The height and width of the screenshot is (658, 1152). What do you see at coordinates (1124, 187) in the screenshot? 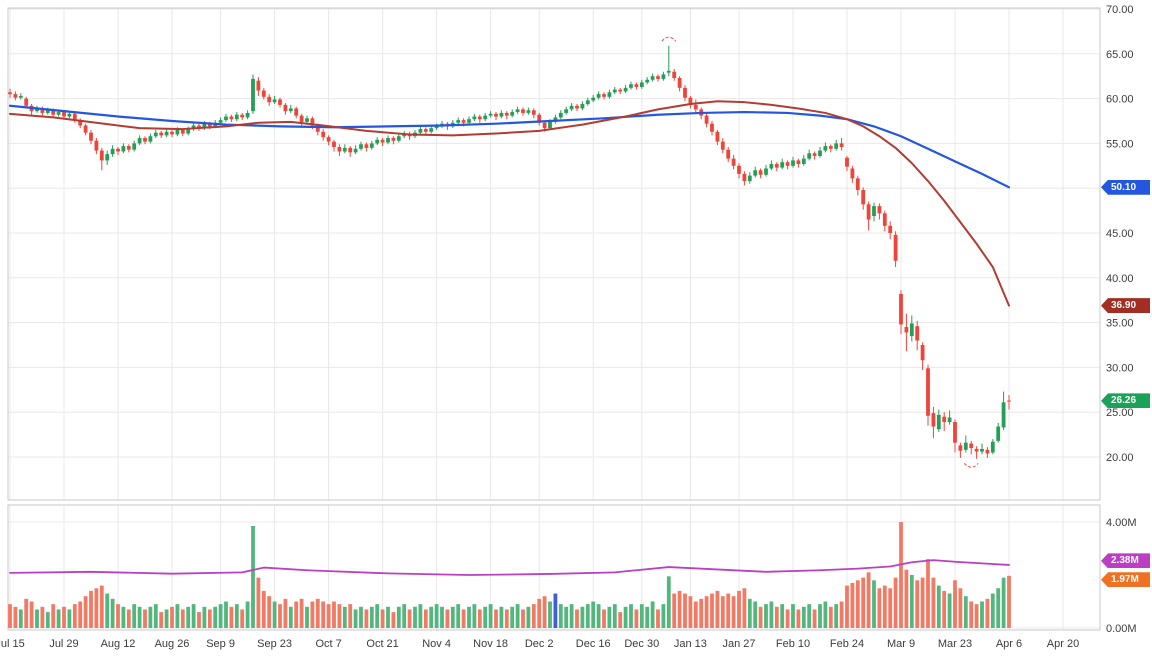
I see `slow-ma-price-value: 50.10` at bounding box center [1124, 187].